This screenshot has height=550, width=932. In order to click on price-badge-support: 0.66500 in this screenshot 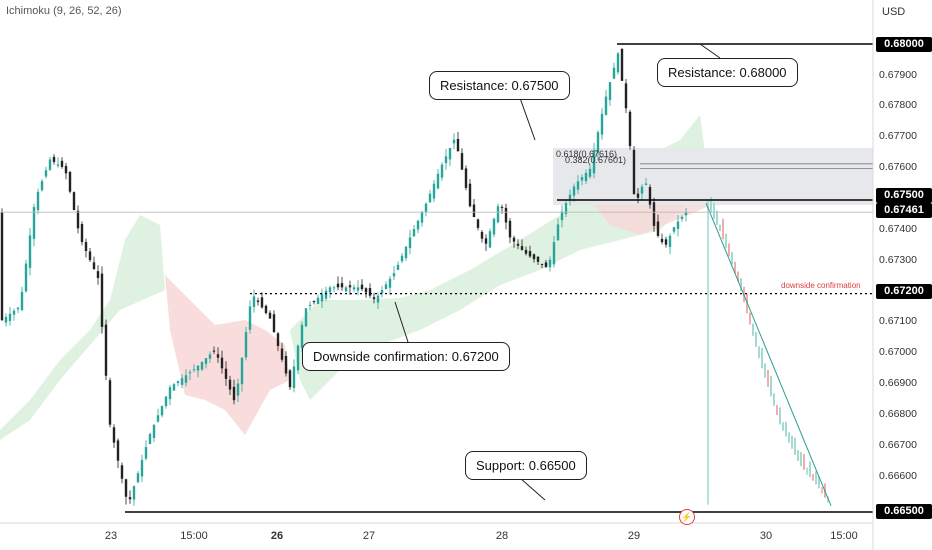, I will do `click(904, 511)`.